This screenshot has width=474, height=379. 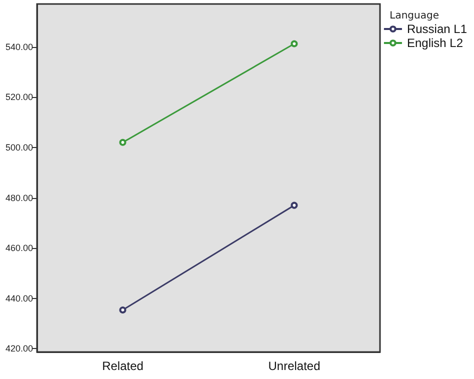 I want to click on x-tick-label: Related, so click(x=123, y=366).